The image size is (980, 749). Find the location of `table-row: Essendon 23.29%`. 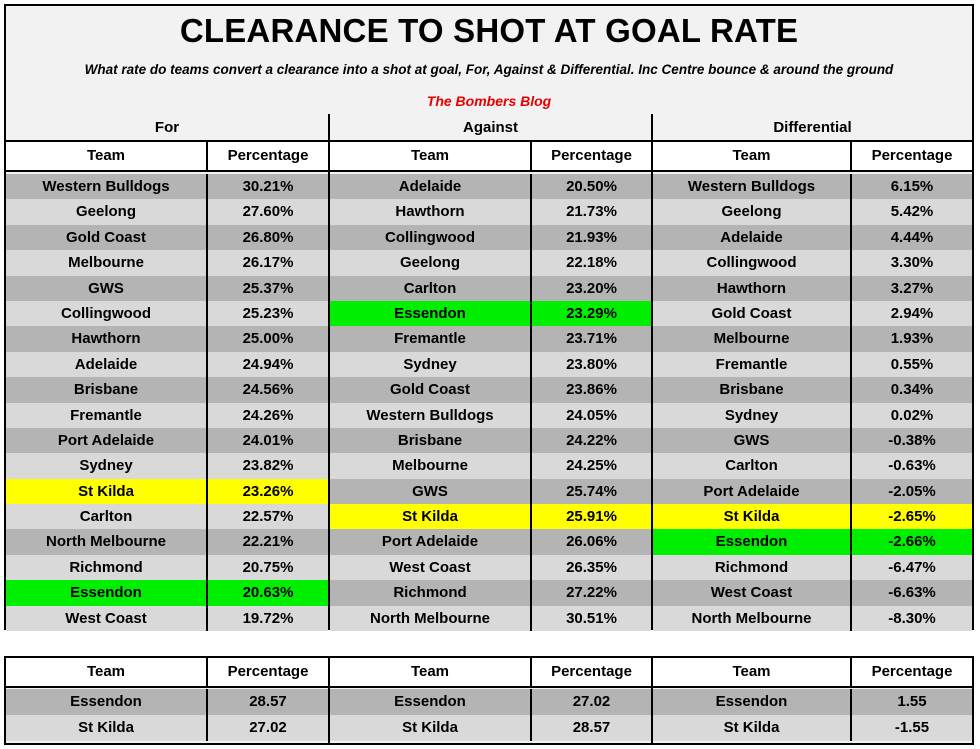

table-row: Essendon 23.29% is located at coordinates (490, 313).